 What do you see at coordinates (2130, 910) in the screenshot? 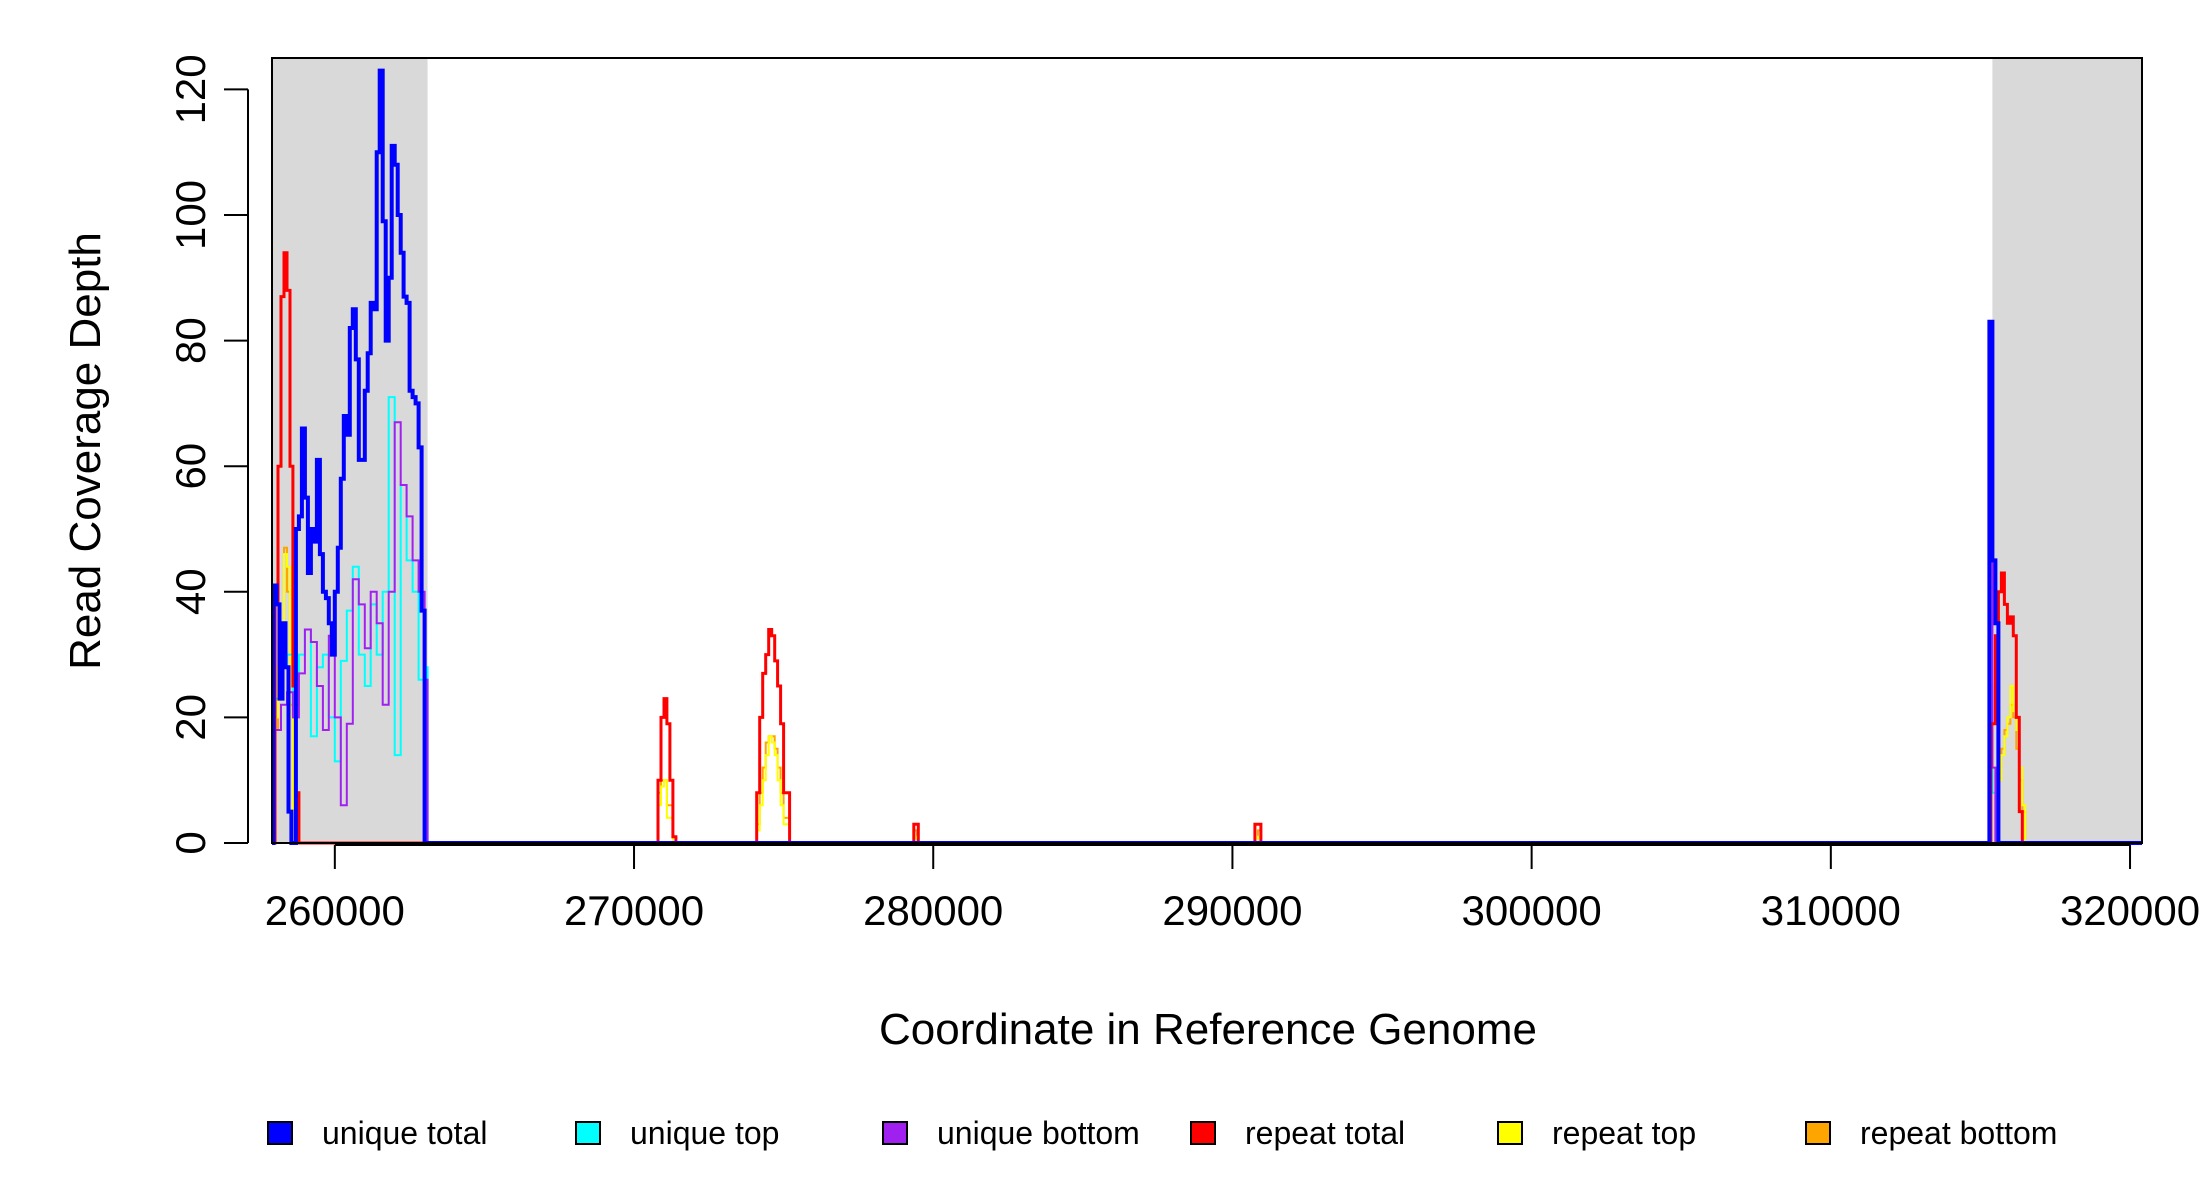
I see `x-tick-label-320000: 320000` at bounding box center [2130, 910].